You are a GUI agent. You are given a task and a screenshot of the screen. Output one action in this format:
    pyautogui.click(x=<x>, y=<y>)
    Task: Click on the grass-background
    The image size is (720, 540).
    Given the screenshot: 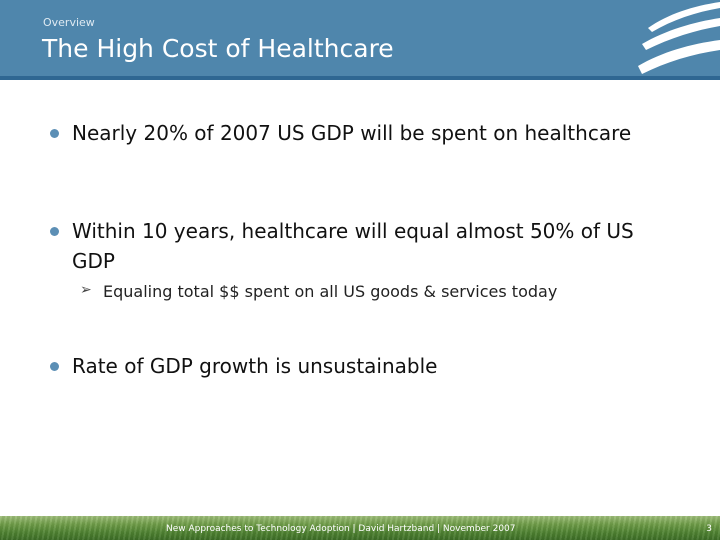 What is the action you would take?
    pyautogui.click(x=360, y=528)
    